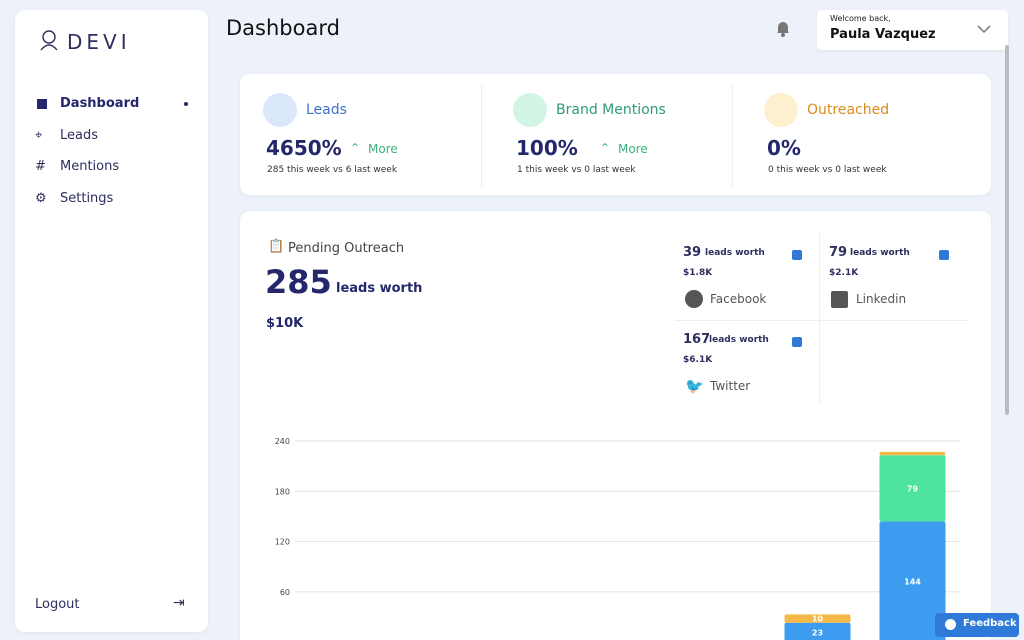 The height and width of the screenshot is (640, 1024). What do you see at coordinates (698, 273) in the screenshot?
I see `source-amount: $1.8K` at bounding box center [698, 273].